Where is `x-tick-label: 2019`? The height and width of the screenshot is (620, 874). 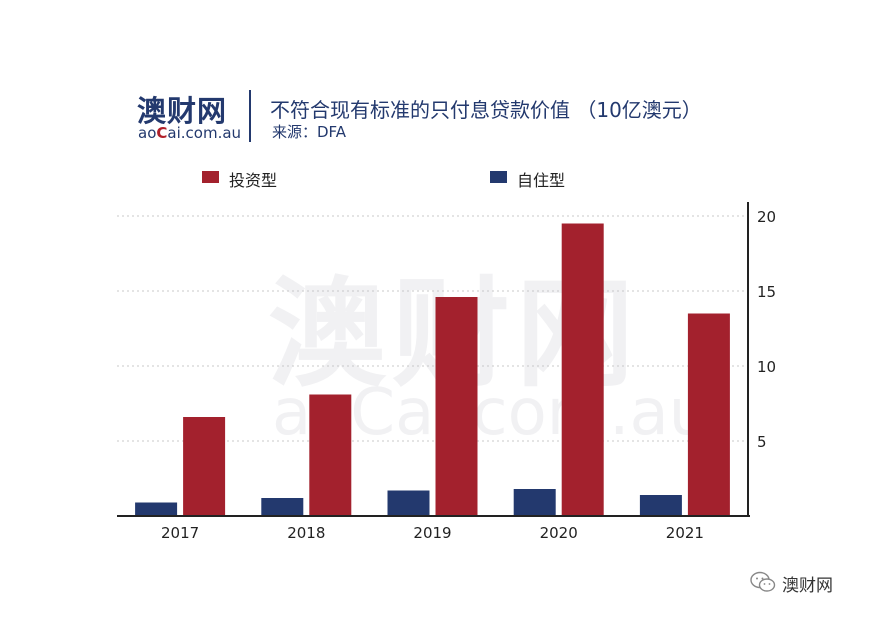
x-tick-label: 2019 is located at coordinates (432, 533).